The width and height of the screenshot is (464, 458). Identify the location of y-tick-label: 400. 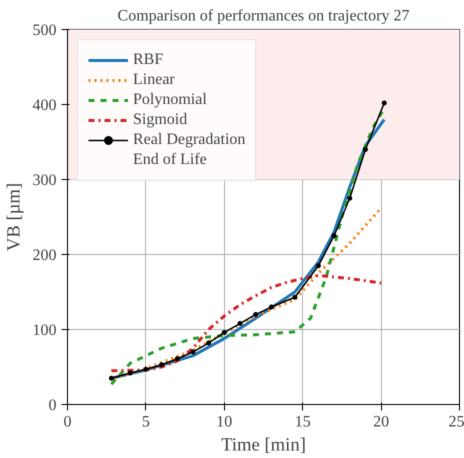
(44, 105).